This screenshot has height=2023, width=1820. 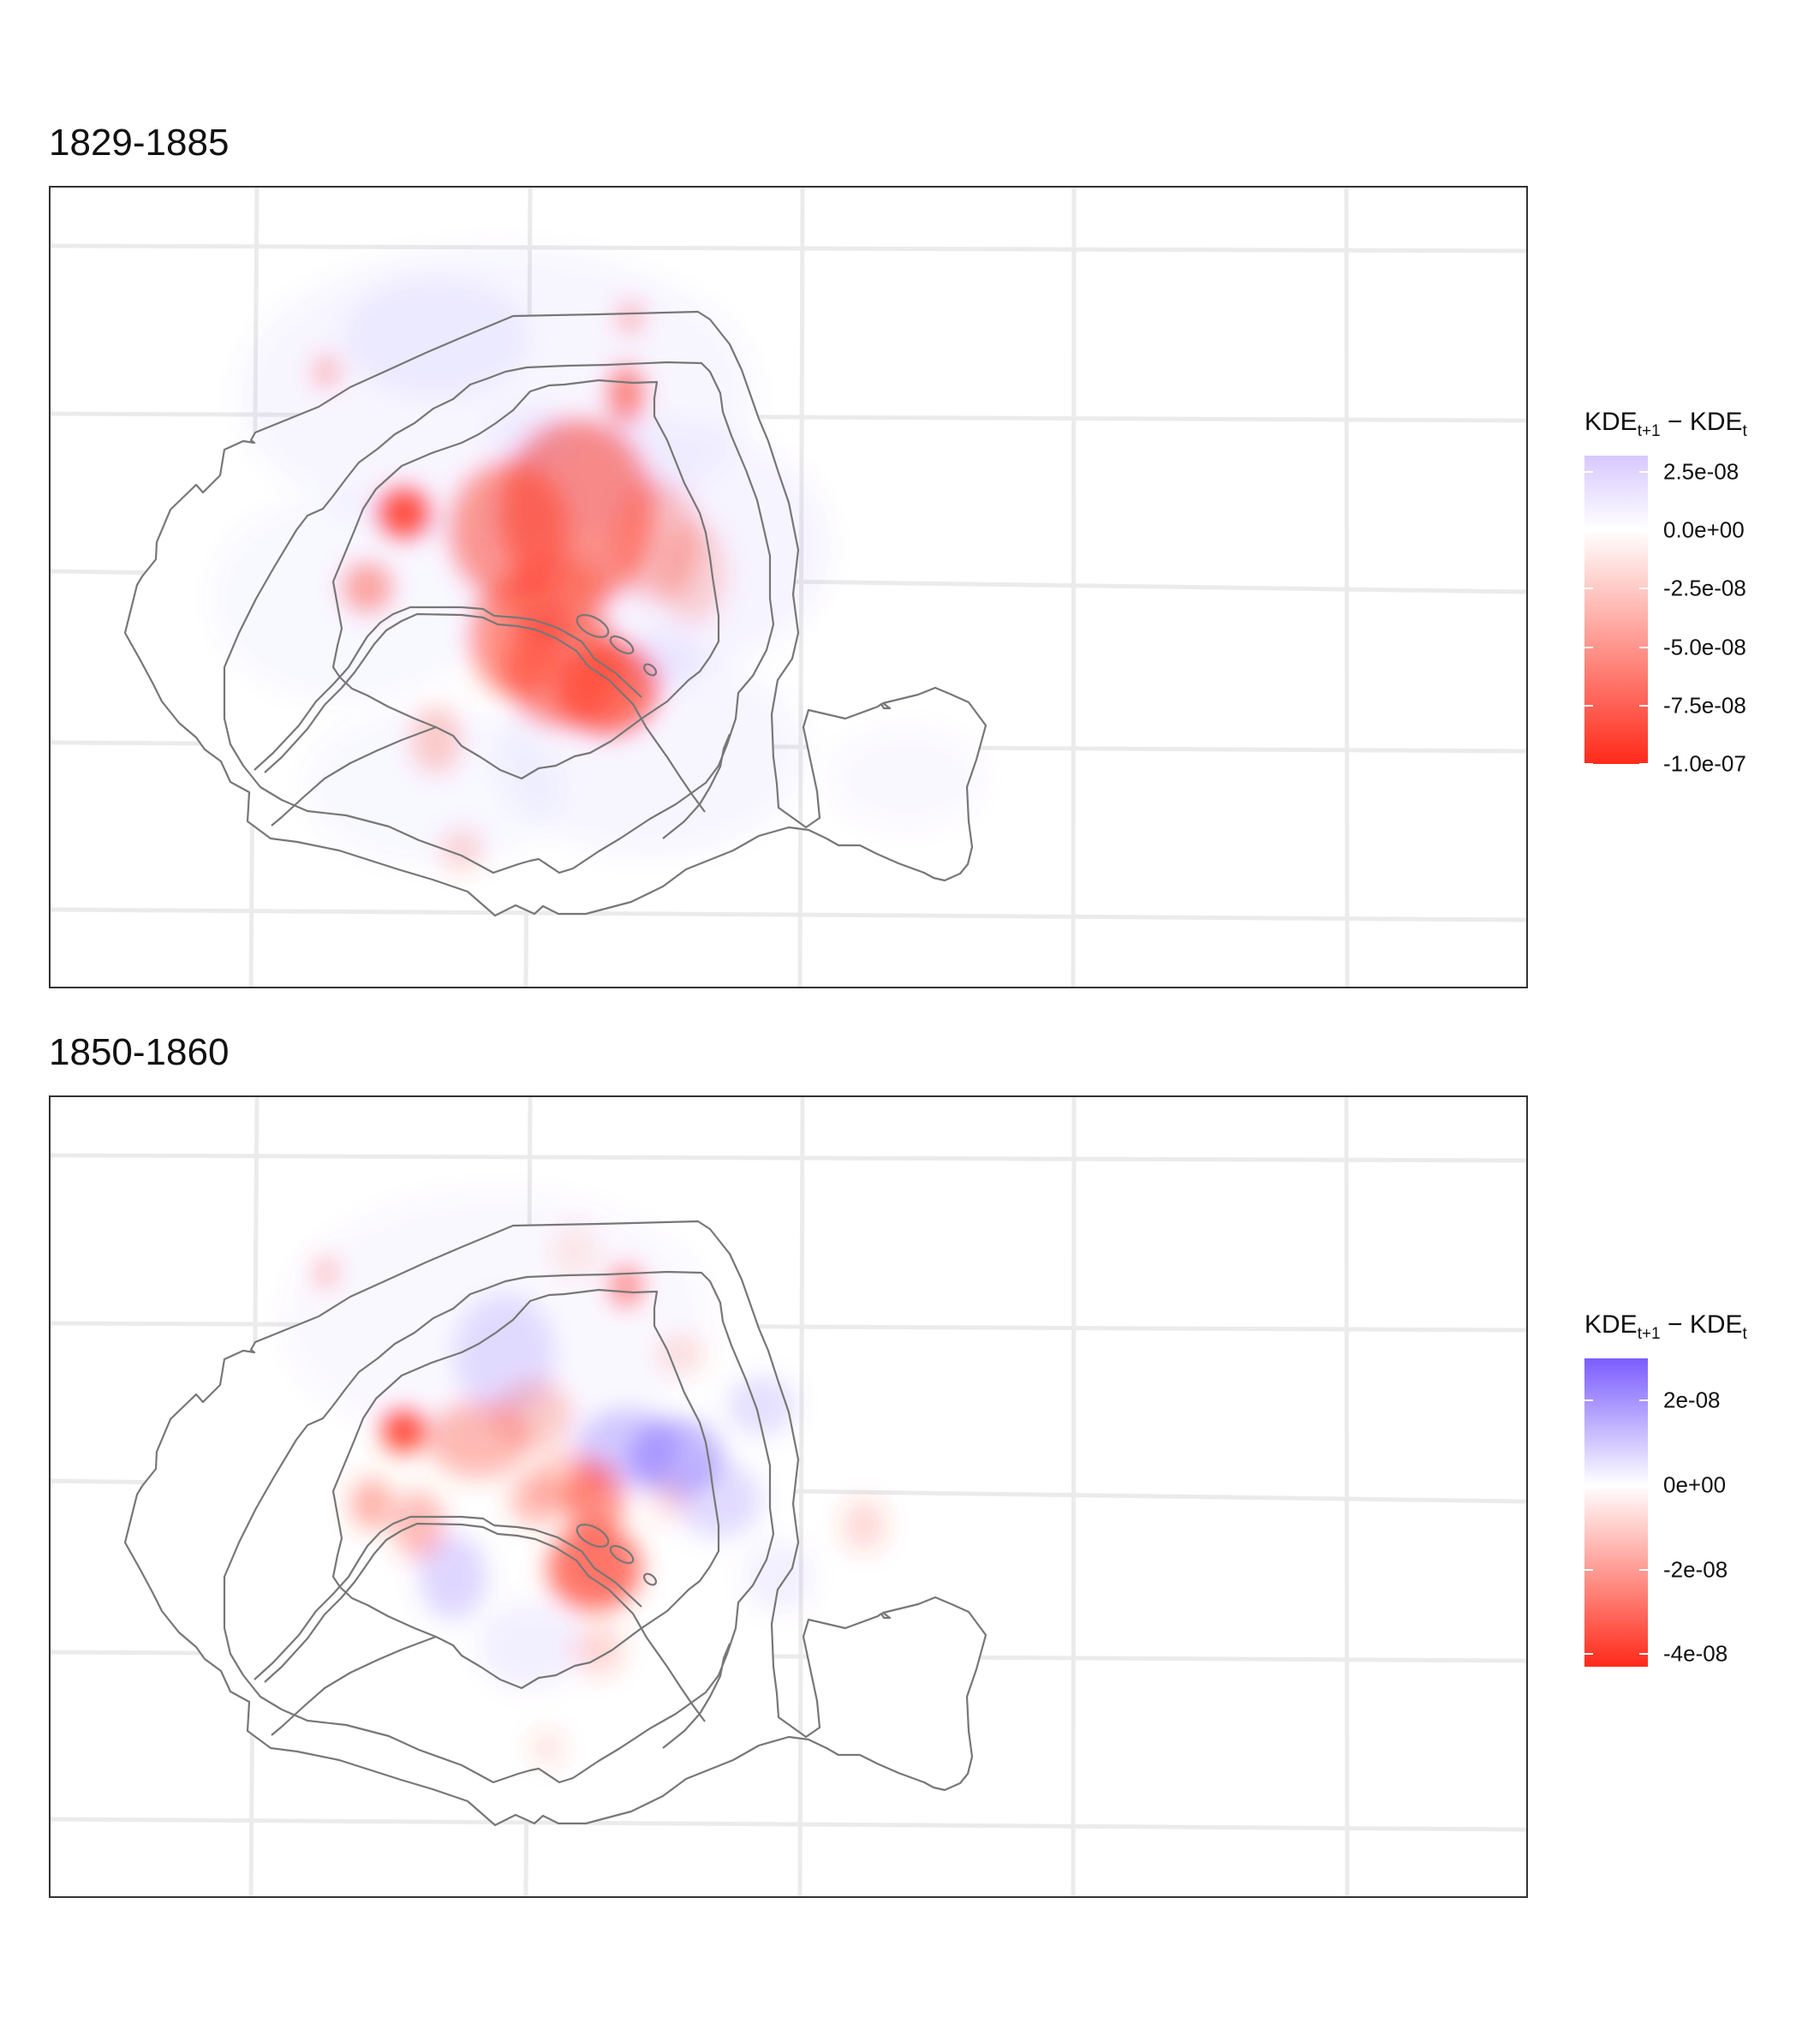 I want to click on panel-title-1829-1885: 1829-1885, so click(x=139, y=143).